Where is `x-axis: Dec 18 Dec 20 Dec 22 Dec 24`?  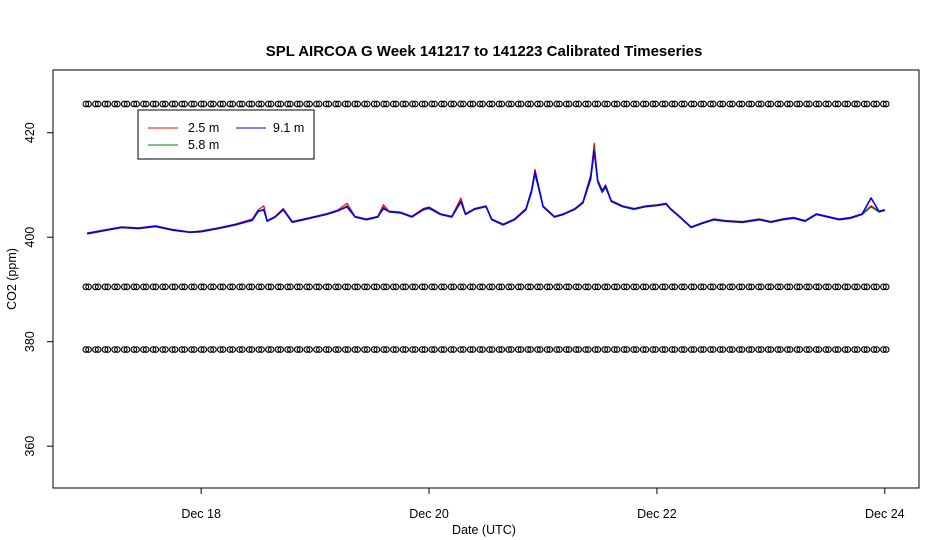 x-axis: Dec 18 Dec 20 Dec 22 Dec 24 is located at coordinates (543, 504).